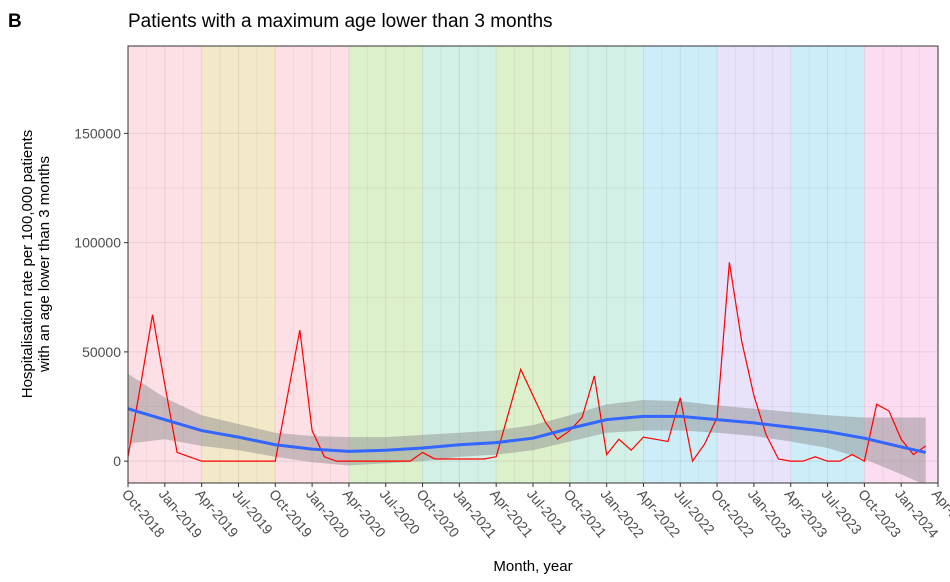 This screenshot has height=582, width=950. What do you see at coordinates (15, 21) in the screenshot?
I see `panel-label: B` at bounding box center [15, 21].